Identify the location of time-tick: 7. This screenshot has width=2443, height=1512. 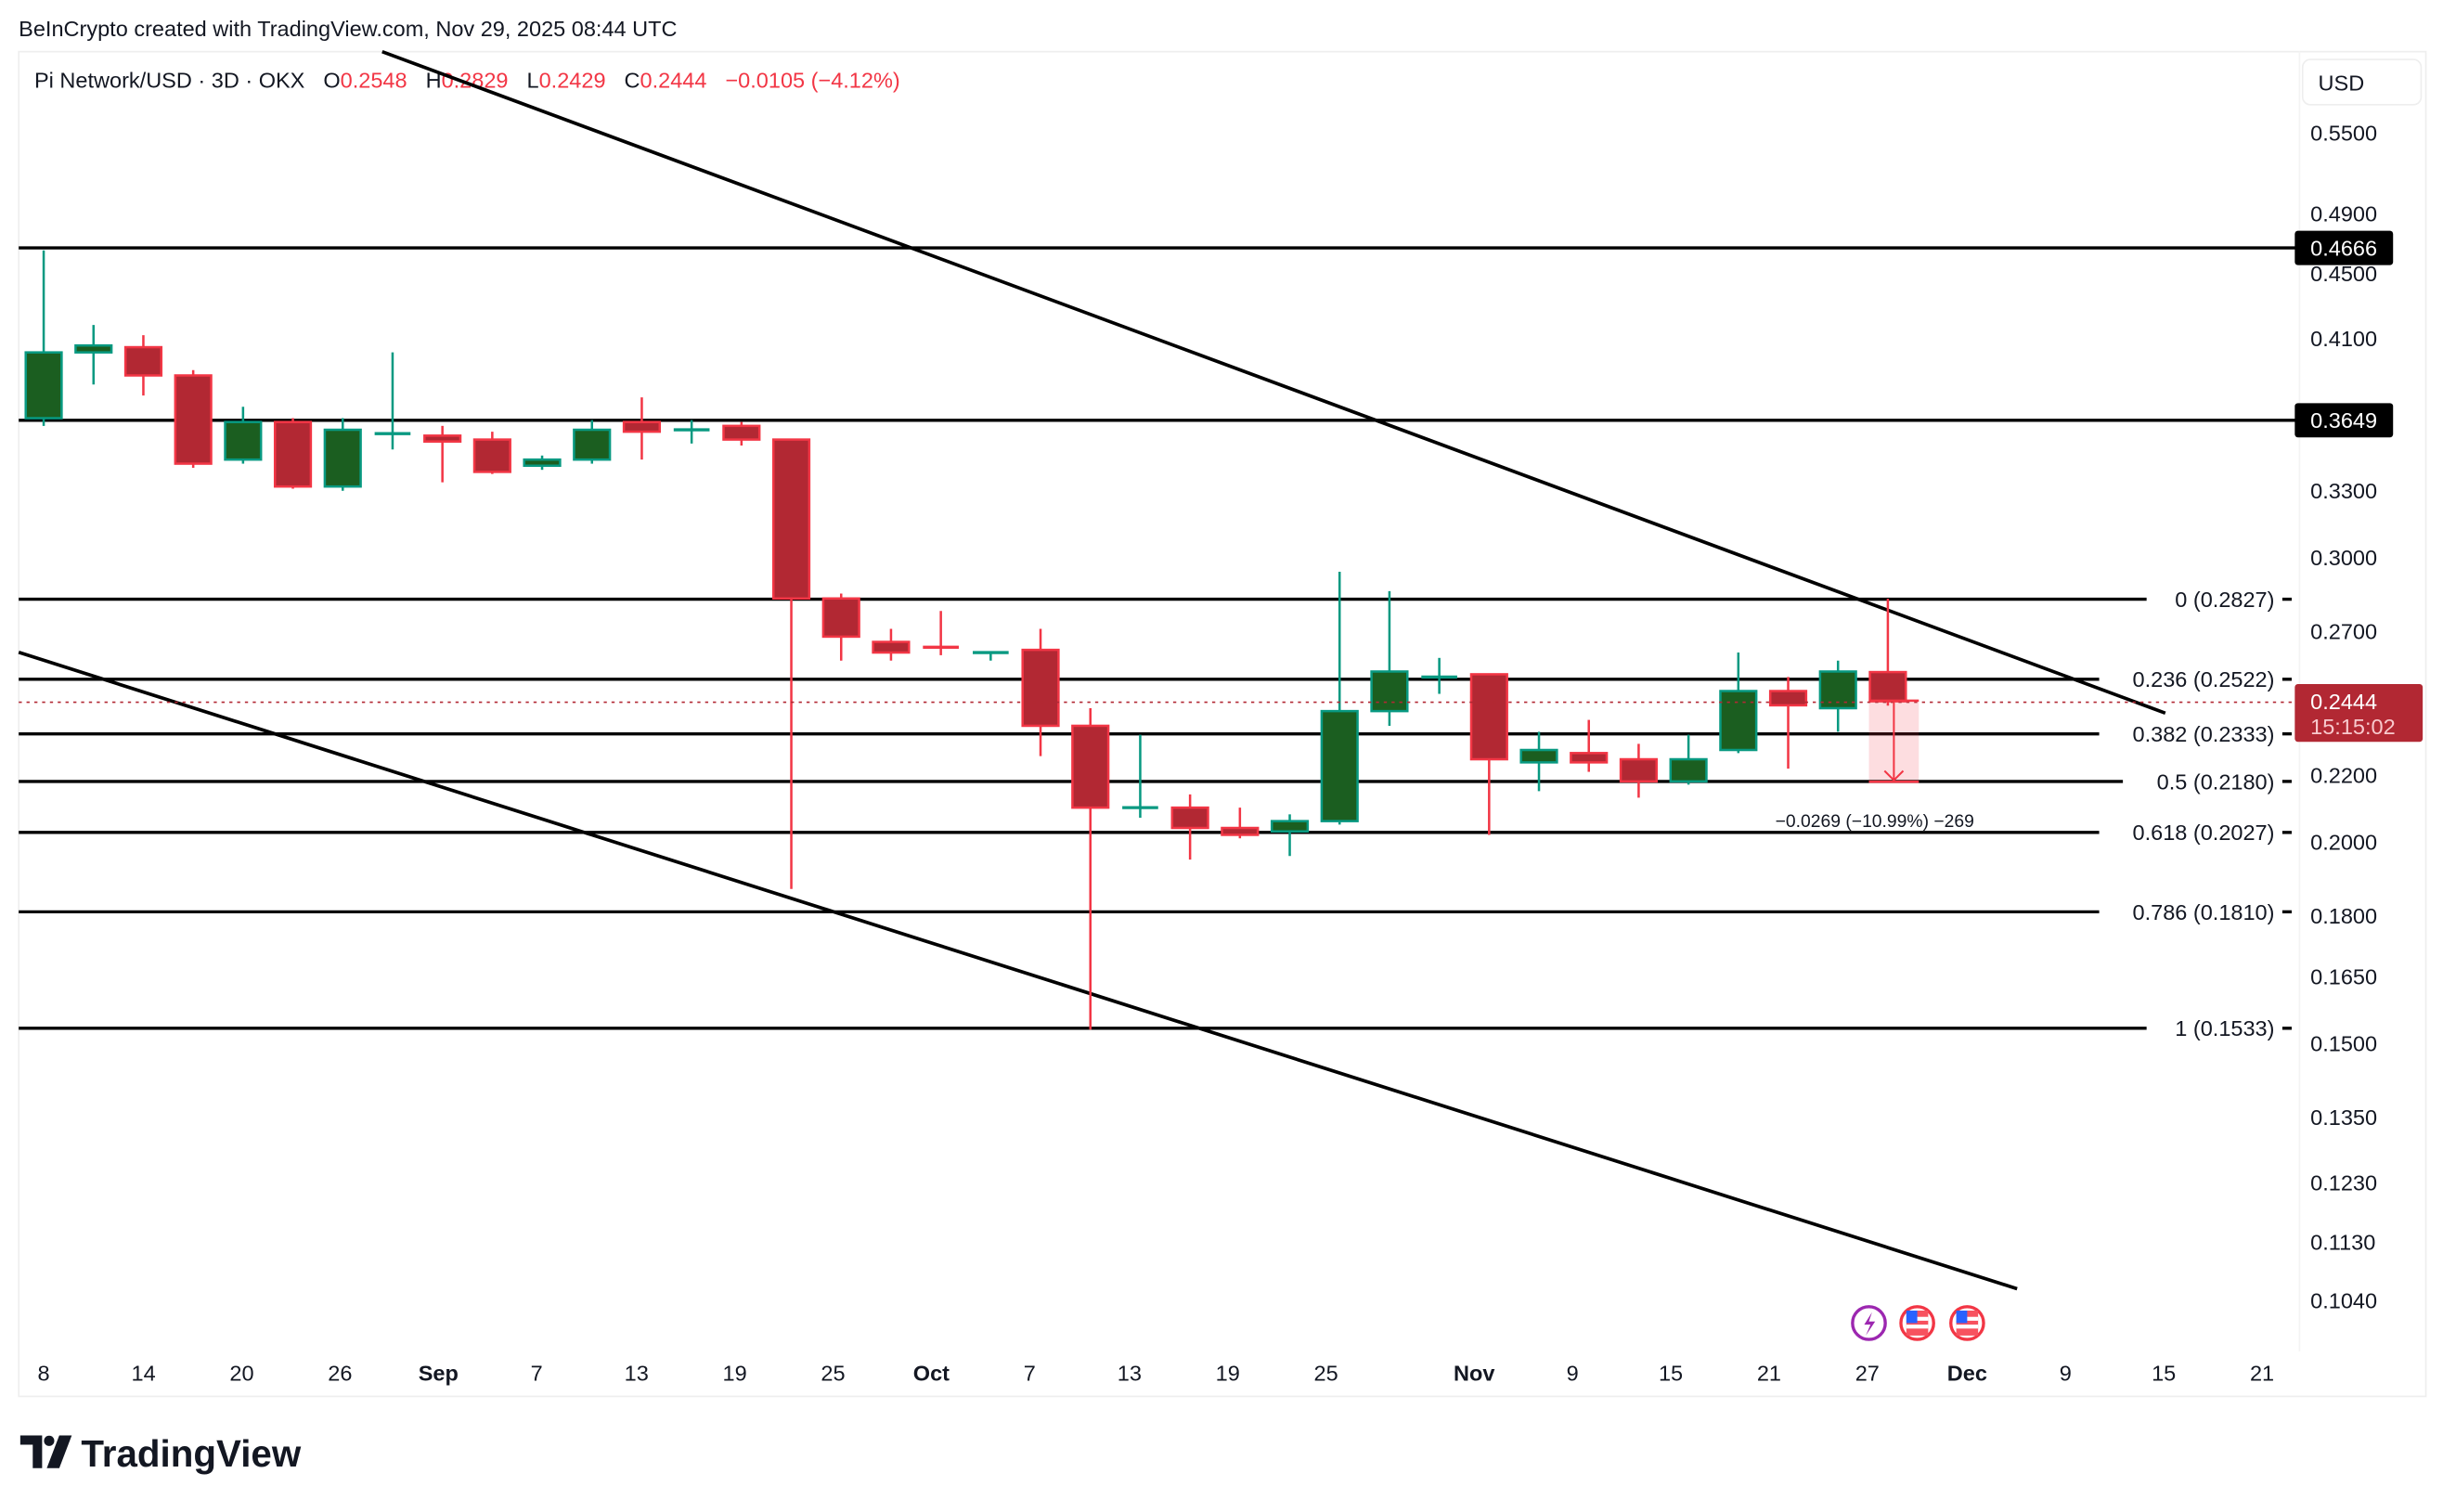
(537, 1374).